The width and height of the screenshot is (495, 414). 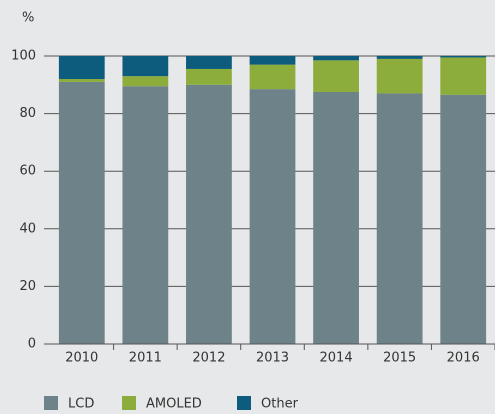 I want to click on x-tick-label: 2010, so click(x=81, y=358).